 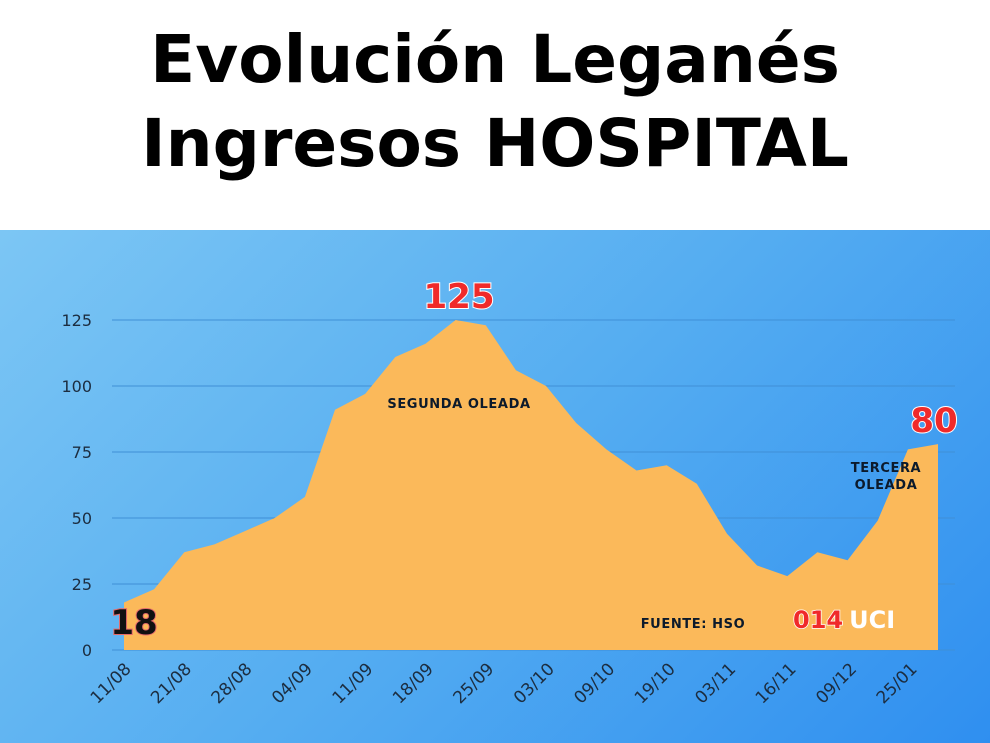 What do you see at coordinates (458, 404) in the screenshot?
I see `second-wave-label: SEGUNDA OLEADA` at bounding box center [458, 404].